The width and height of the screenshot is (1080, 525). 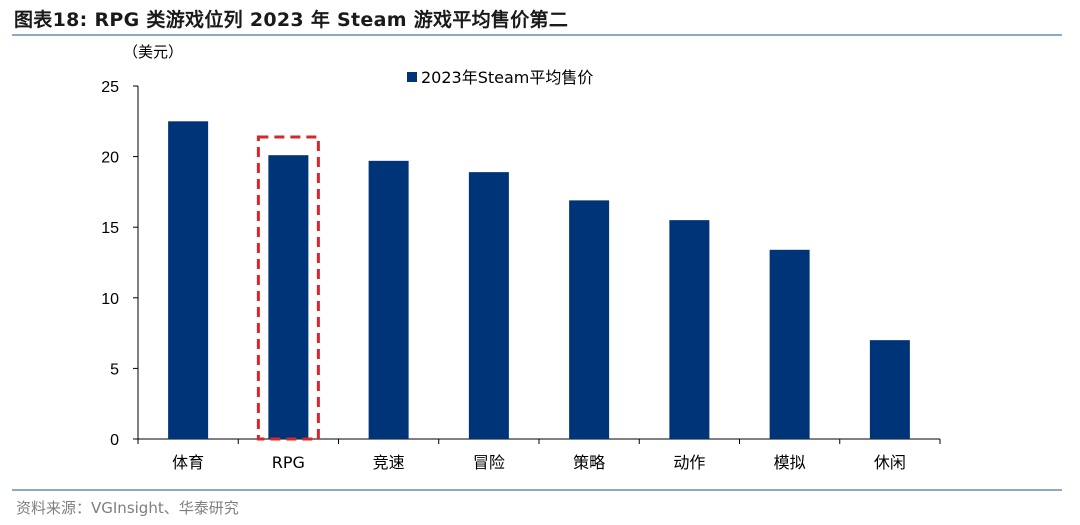 What do you see at coordinates (114, 440) in the screenshot?
I see `y-tick-label: 0` at bounding box center [114, 440].